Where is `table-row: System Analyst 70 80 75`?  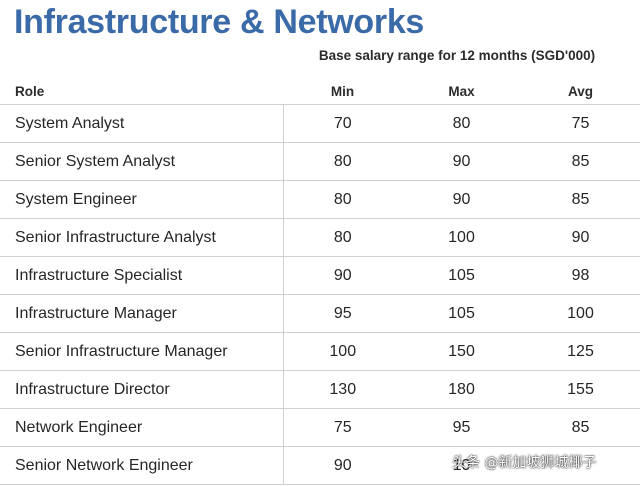 table-row: System Analyst 70 80 75 is located at coordinates (320, 123).